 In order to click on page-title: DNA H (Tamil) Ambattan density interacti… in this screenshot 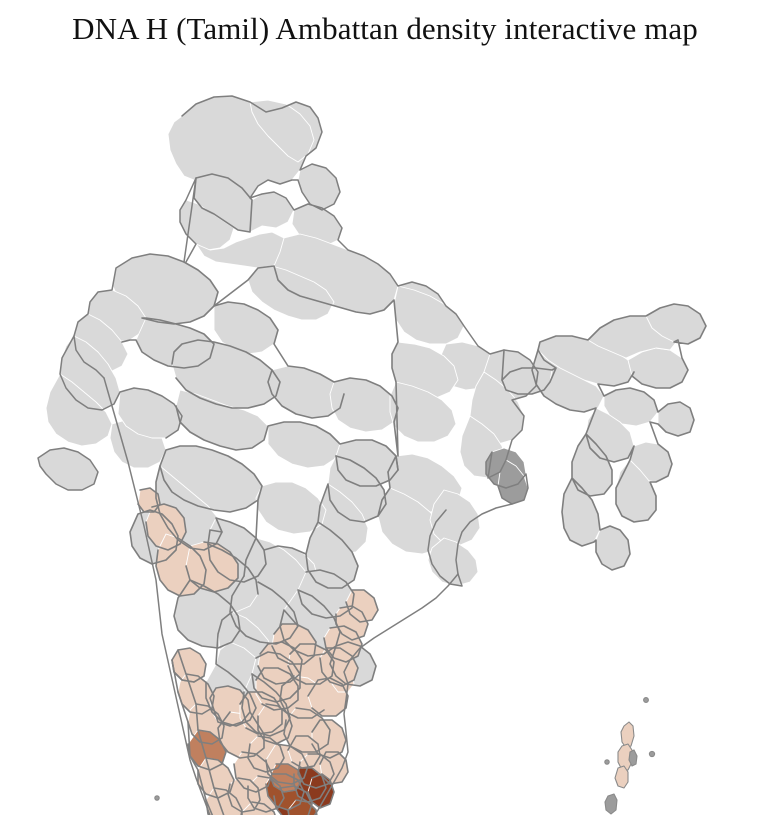, I will do `click(385, 28)`.